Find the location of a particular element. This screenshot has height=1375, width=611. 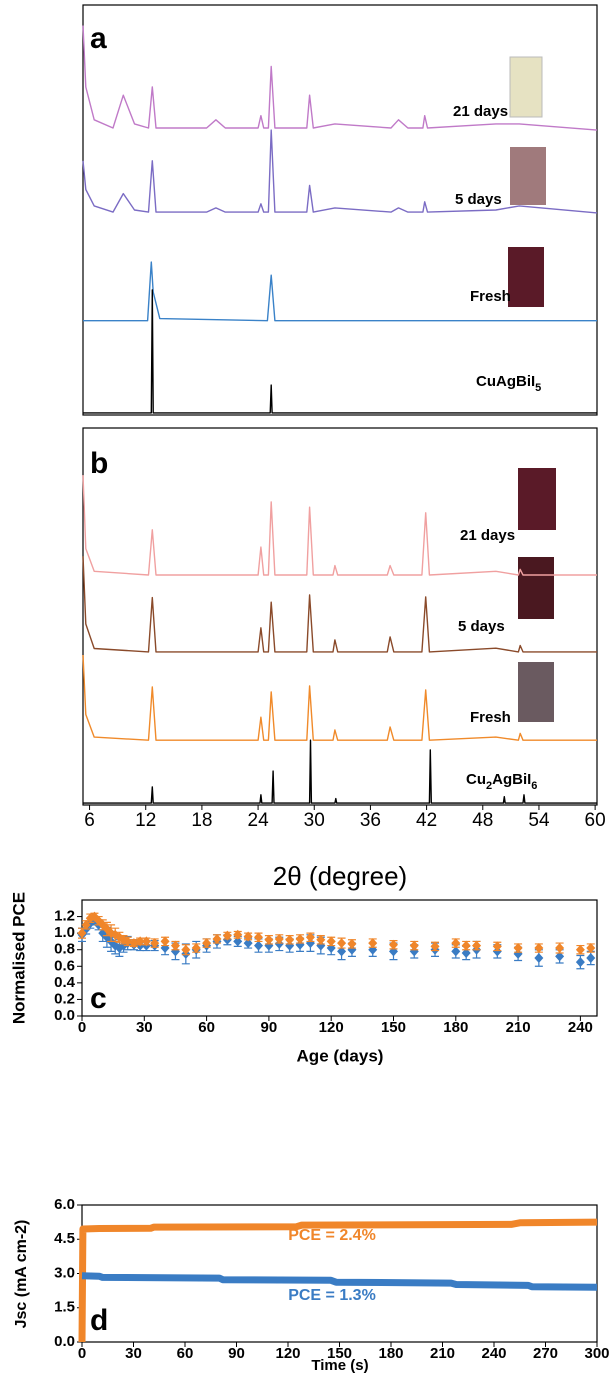

x-tick-label: 12 is located at coordinates (145, 820).